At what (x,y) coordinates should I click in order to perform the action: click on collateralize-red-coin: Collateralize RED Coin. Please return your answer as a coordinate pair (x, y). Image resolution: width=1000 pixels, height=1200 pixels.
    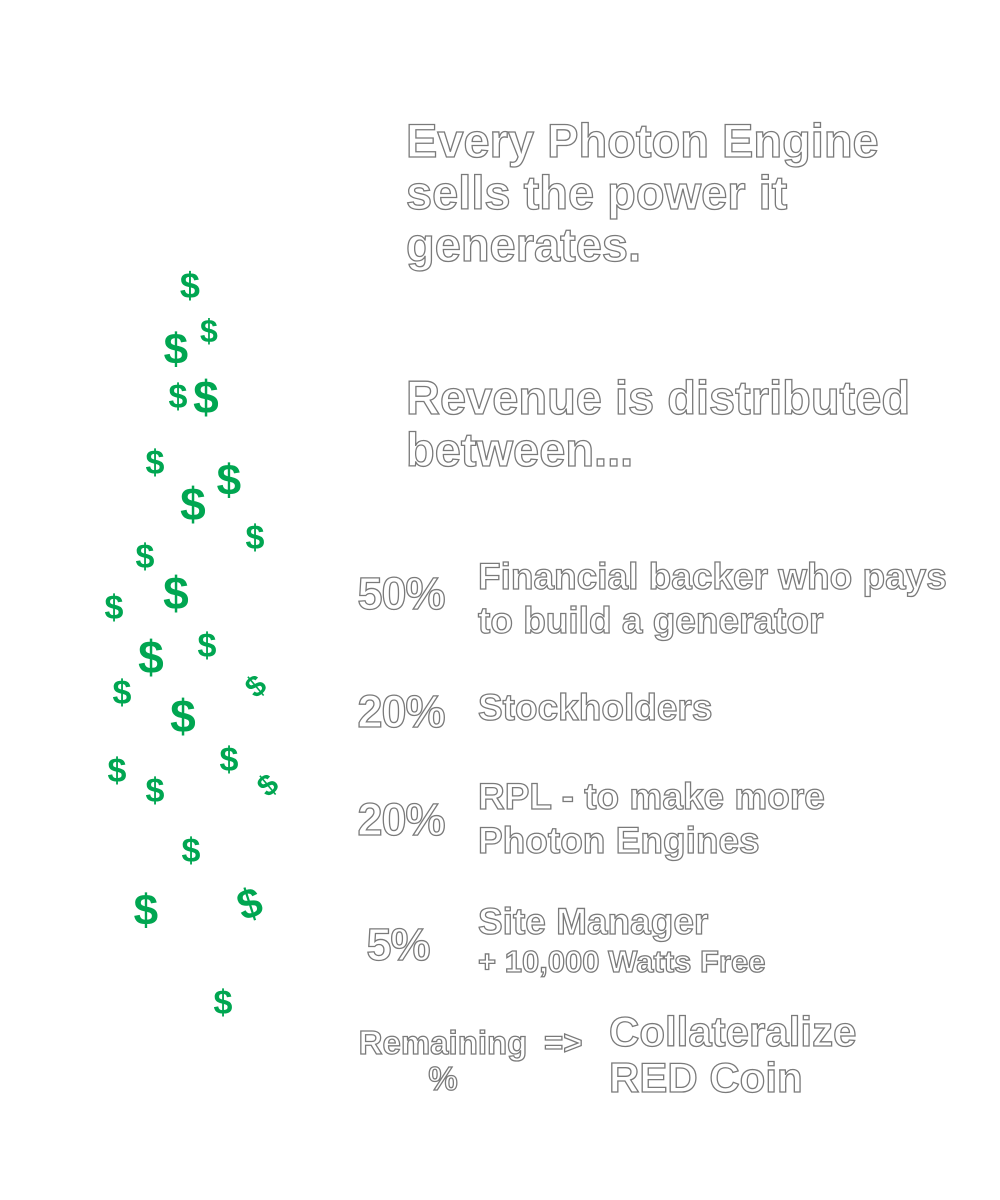
    Looking at the image, I should click on (758, 1054).